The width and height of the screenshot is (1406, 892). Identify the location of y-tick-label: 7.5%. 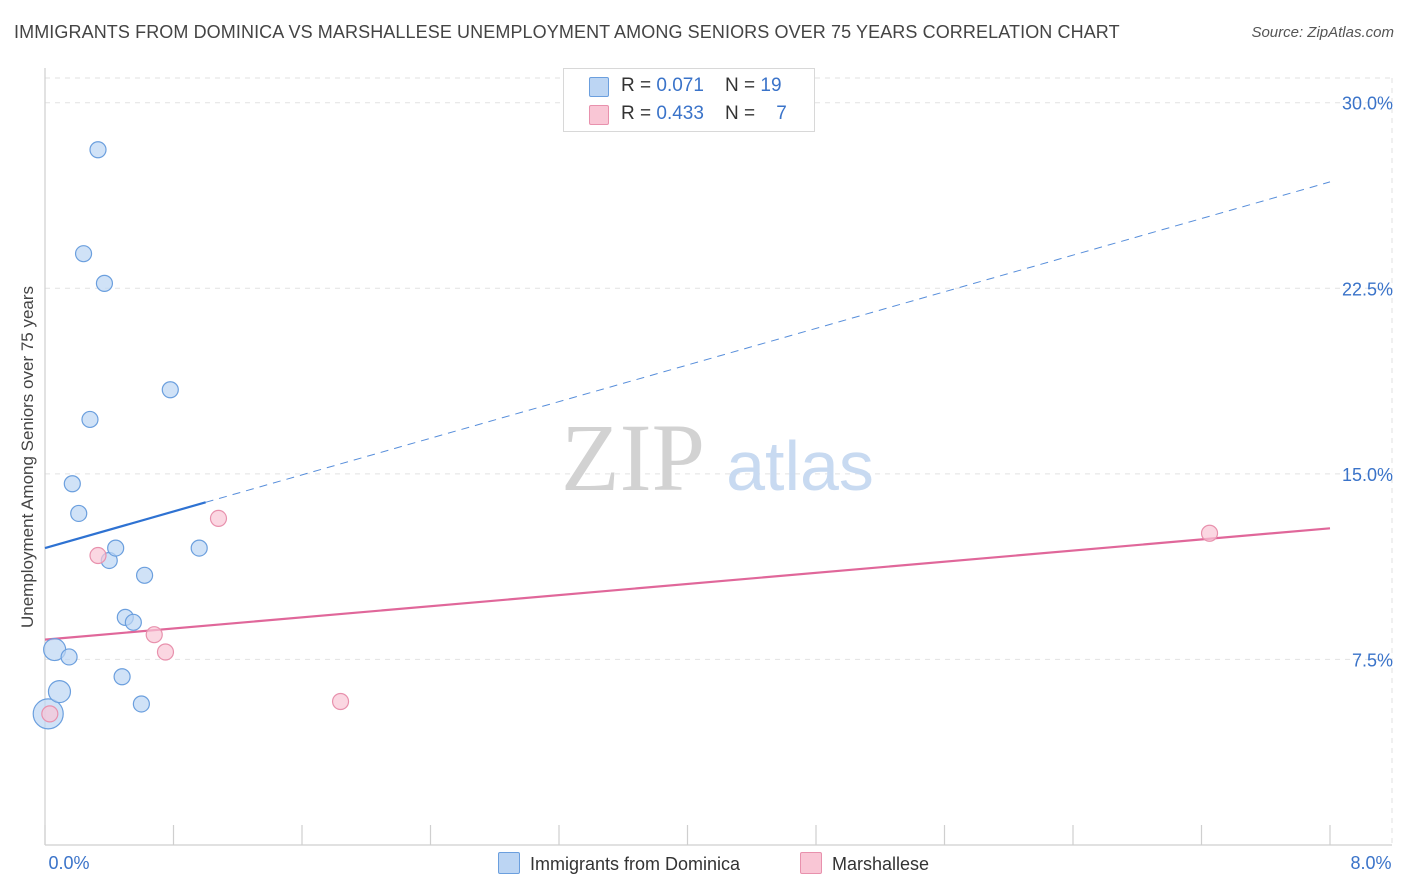
(1372, 660).